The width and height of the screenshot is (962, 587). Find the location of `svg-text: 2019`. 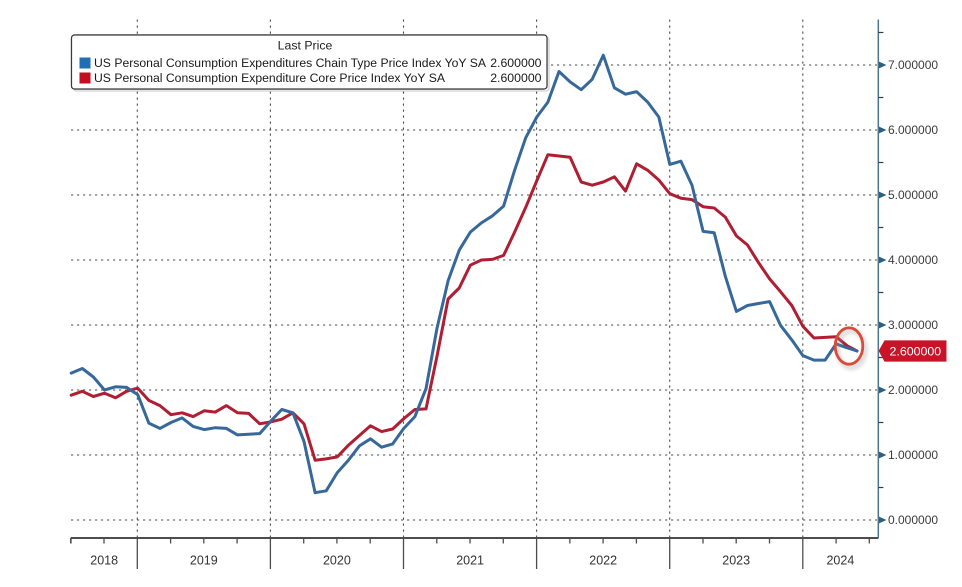

svg-text: 2019 is located at coordinates (204, 561).